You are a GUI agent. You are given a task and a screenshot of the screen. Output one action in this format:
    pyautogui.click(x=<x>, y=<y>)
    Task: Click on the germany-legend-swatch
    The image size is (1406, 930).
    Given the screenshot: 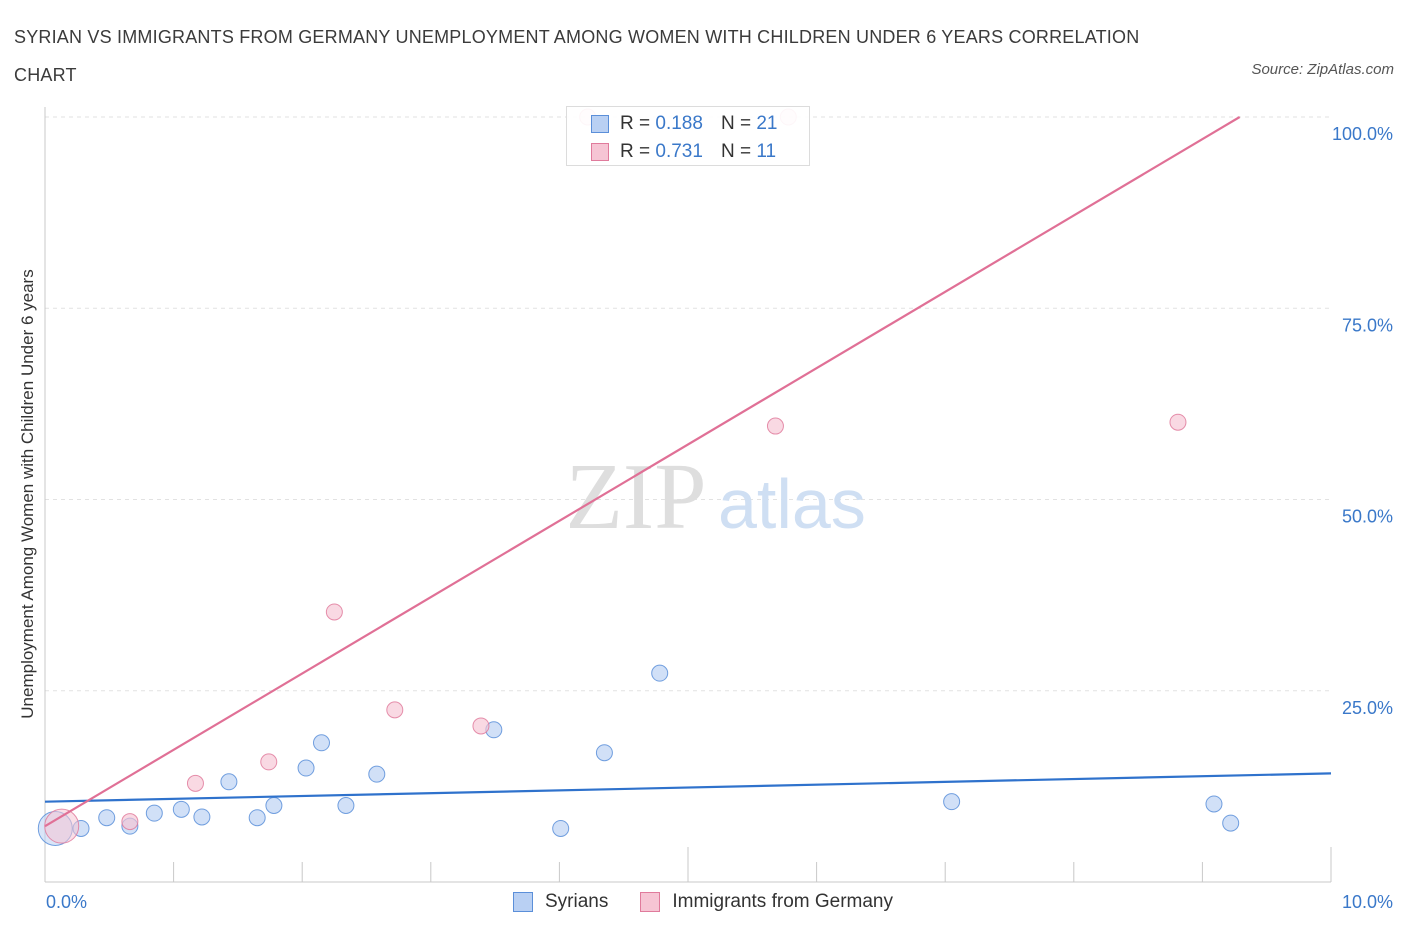 What is the action you would take?
    pyautogui.click(x=650, y=902)
    